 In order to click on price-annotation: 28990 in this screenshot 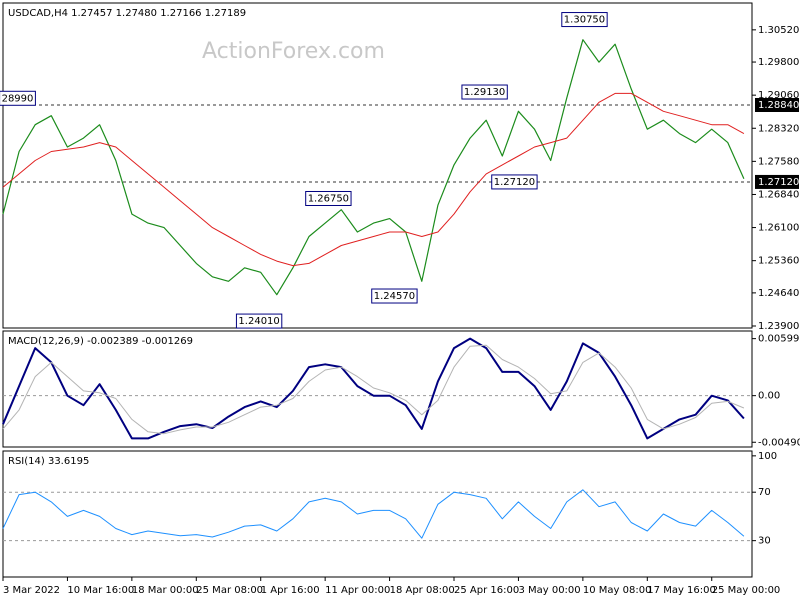, I will do `click(18, 98)`.